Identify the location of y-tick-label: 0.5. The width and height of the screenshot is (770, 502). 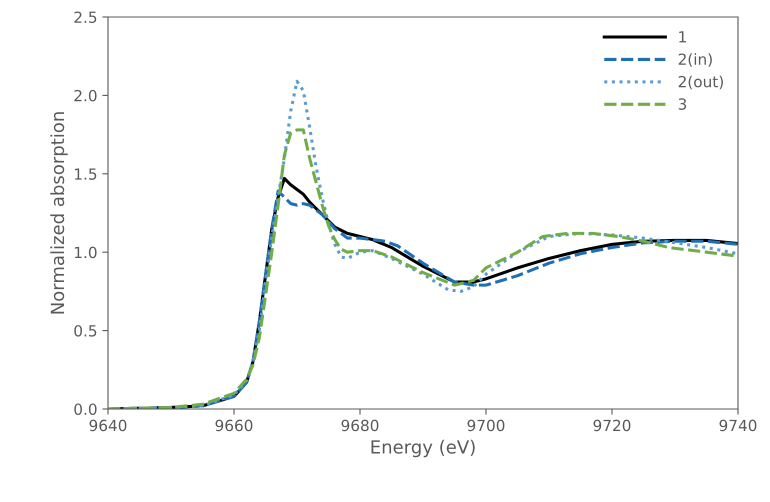
(85, 331).